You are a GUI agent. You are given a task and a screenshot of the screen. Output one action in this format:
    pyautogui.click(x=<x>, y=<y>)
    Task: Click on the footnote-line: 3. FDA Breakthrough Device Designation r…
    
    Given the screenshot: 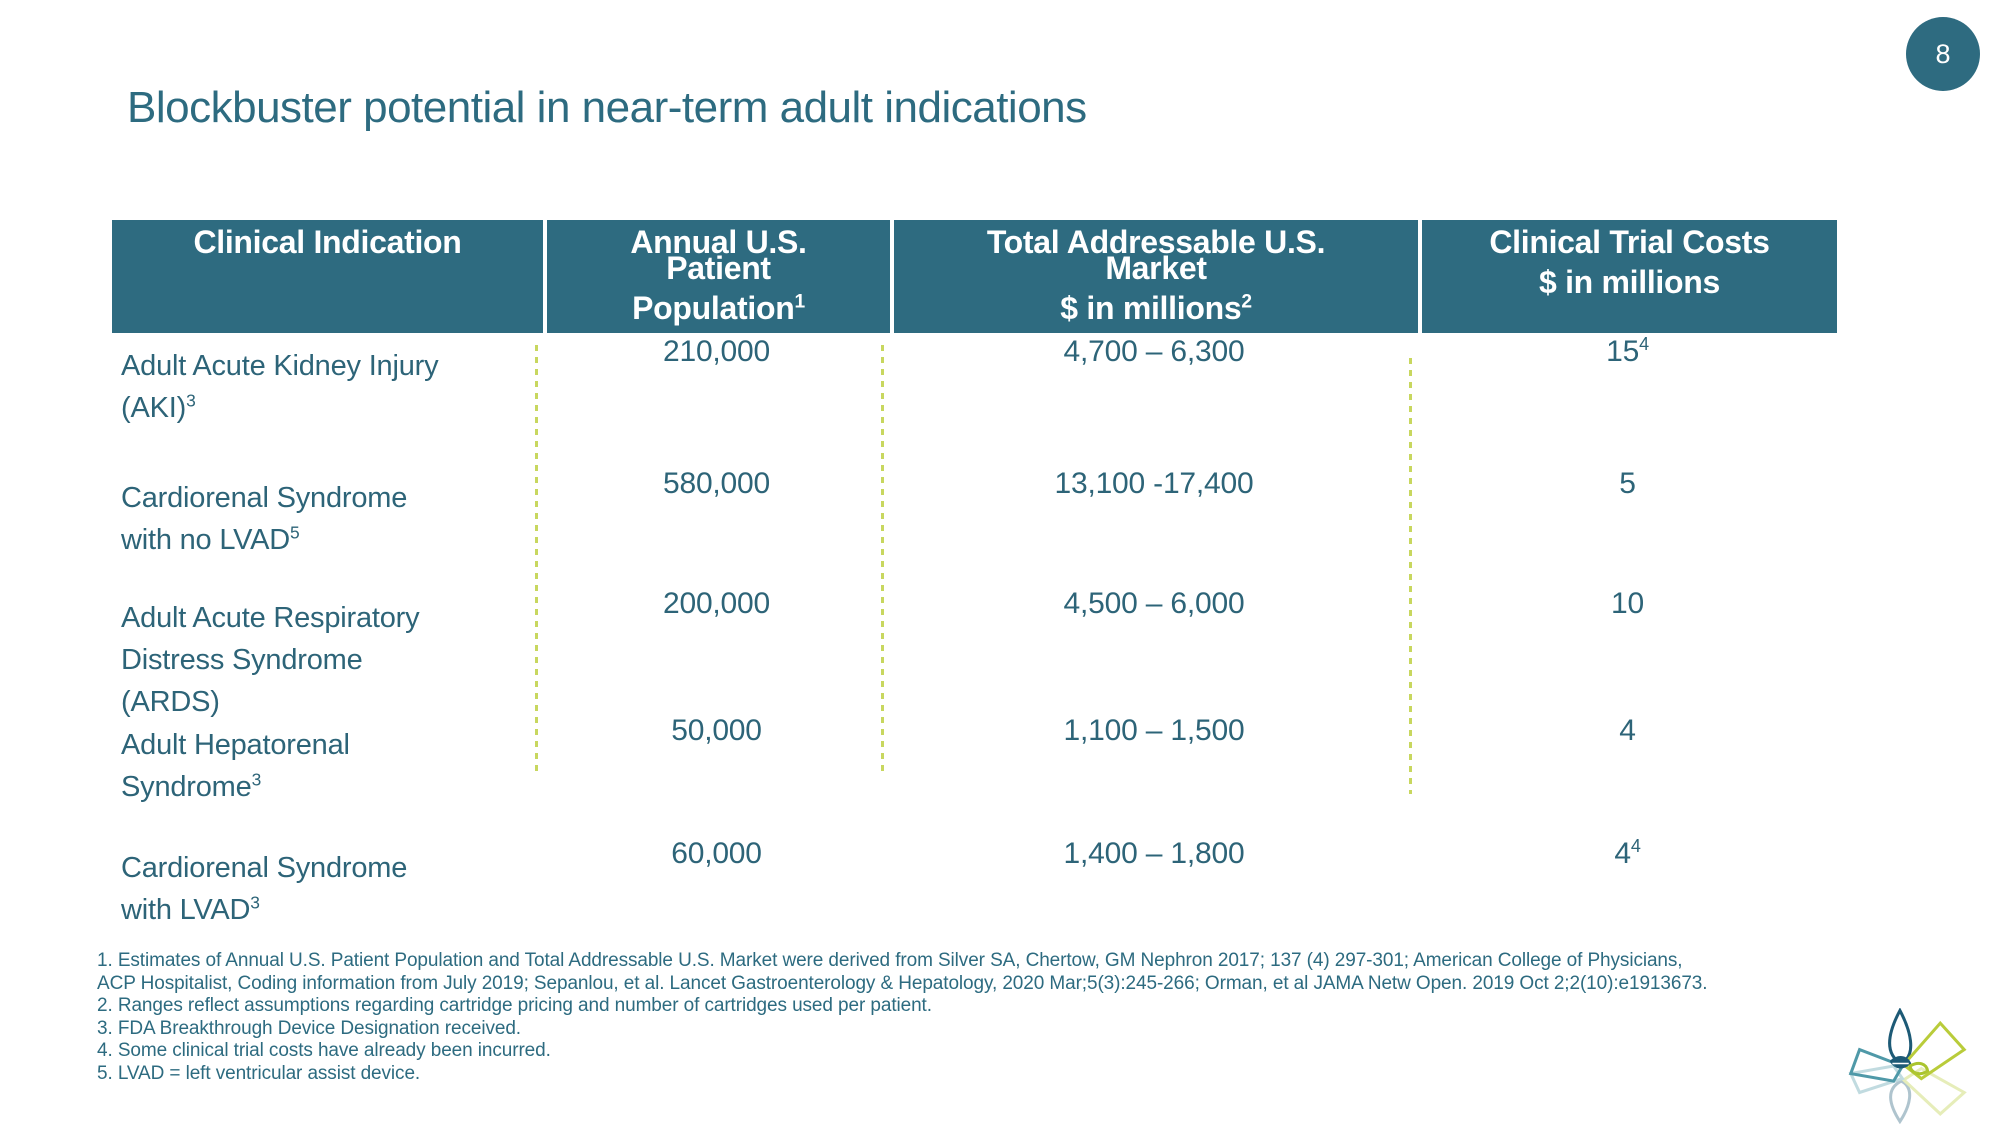 What is the action you would take?
    pyautogui.click(x=309, y=1028)
    